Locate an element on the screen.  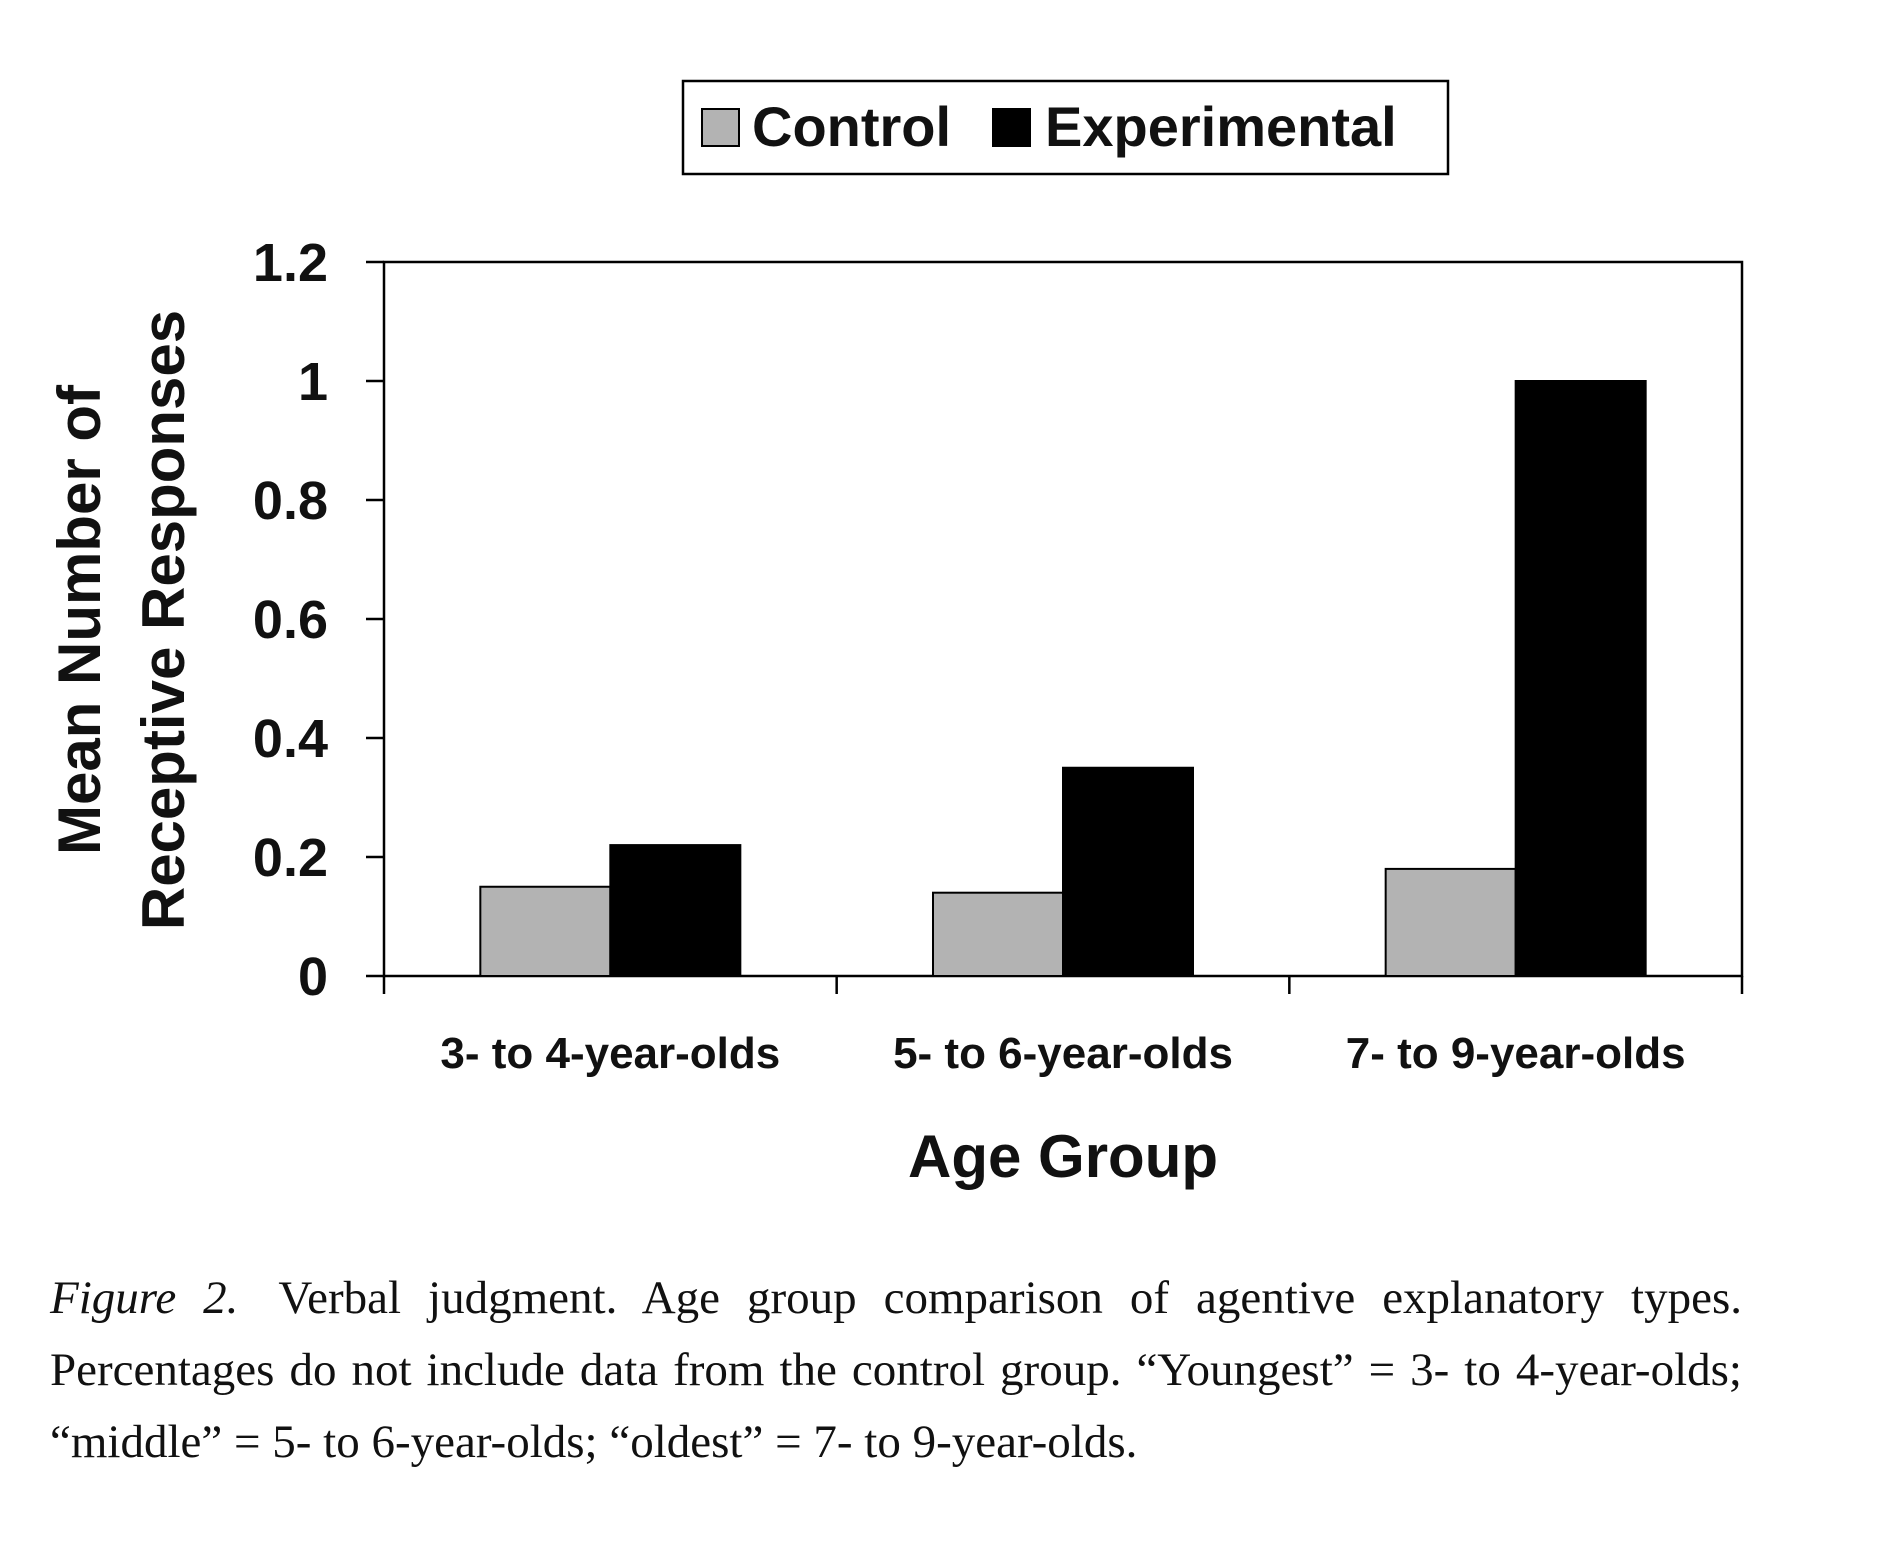
y-tick-label: 0.4 is located at coordinates (290, 739).